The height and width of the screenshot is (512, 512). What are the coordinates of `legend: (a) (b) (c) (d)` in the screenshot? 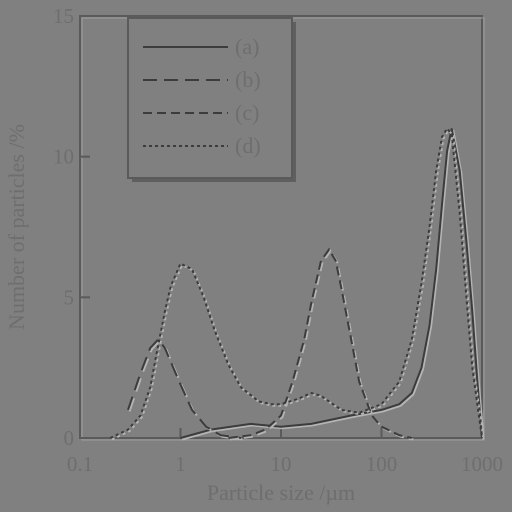 It's located at (211, 99).